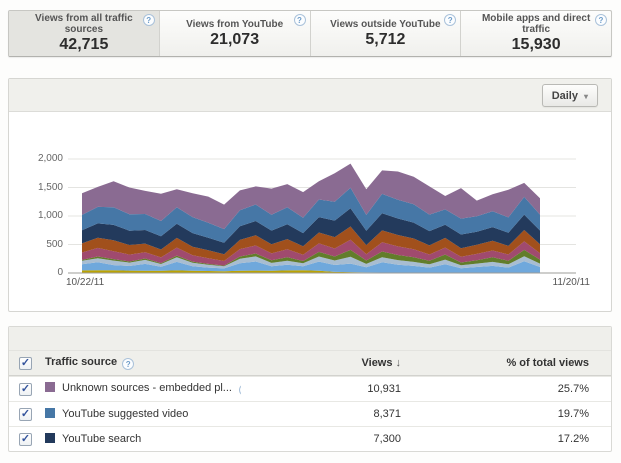 This screenshot has width=621, height=463. What do you see at coordinates (573, 389) in the screenshot?
I see `percent-value: 25.7%` at bounding box center [573, 389].